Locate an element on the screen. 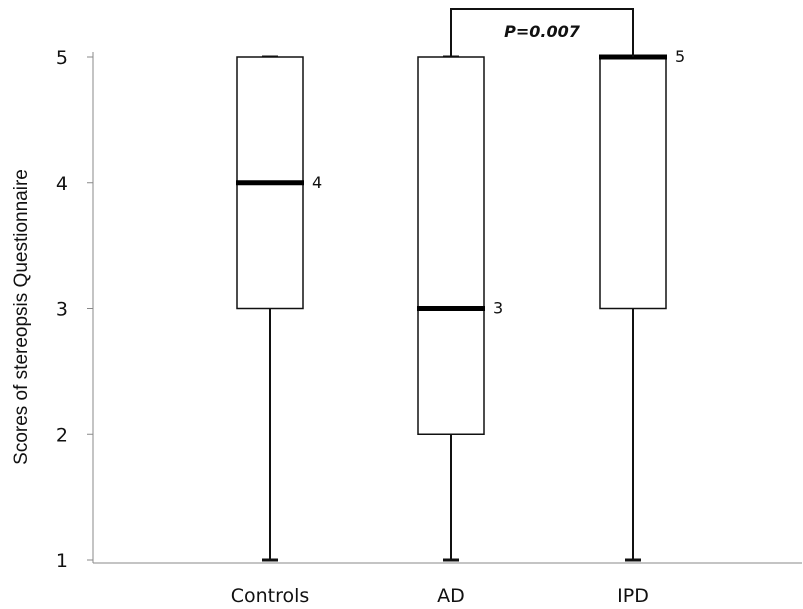 The height and width of the screenshot is (609, 803). box-ipd: 5 is located at coordinates (642, 304).